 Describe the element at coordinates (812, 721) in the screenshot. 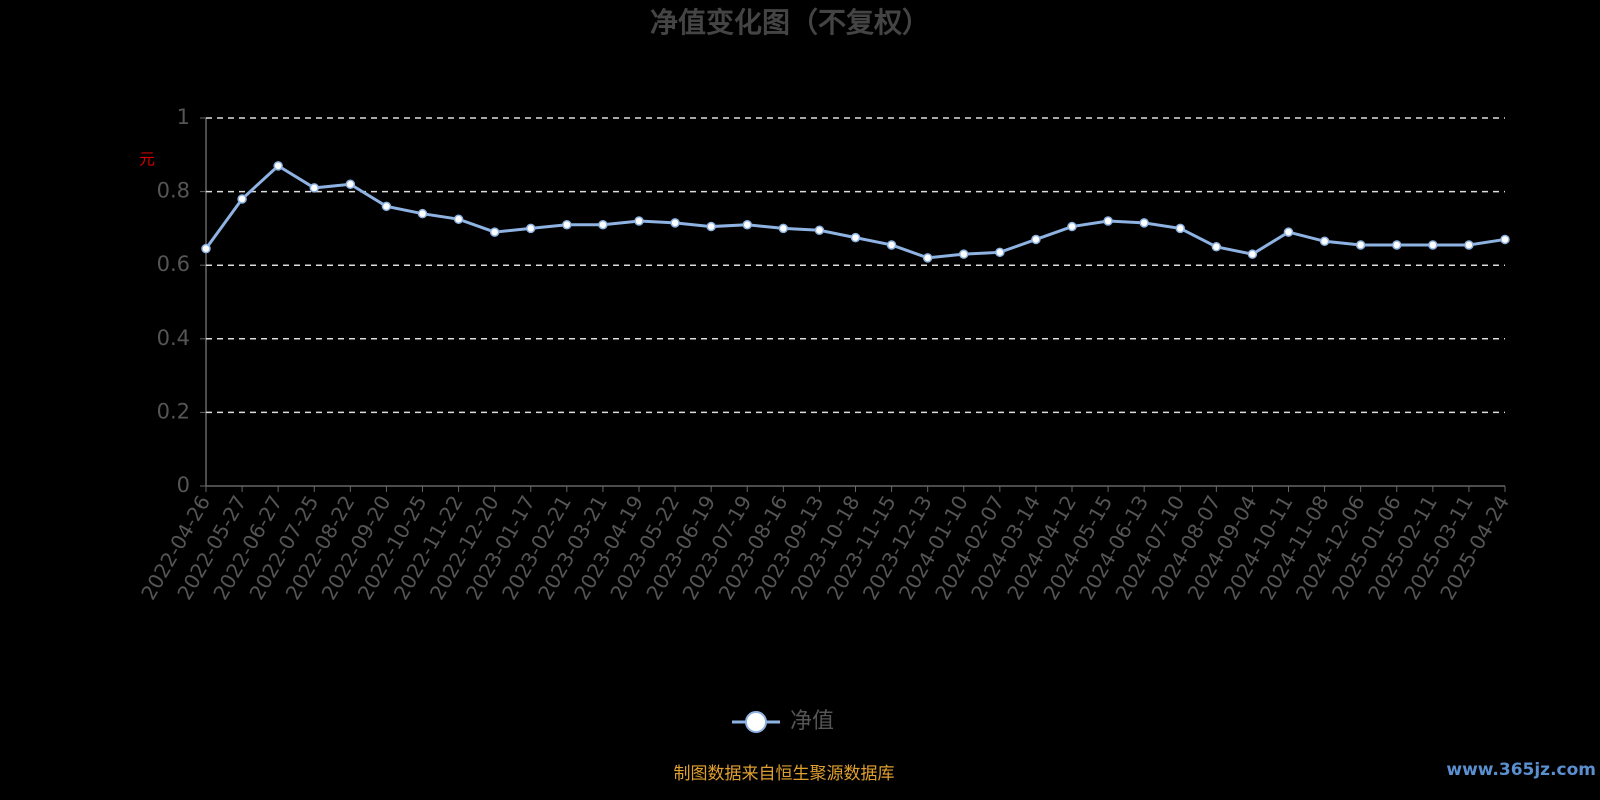

I see `legend-label: 净值` at that location.